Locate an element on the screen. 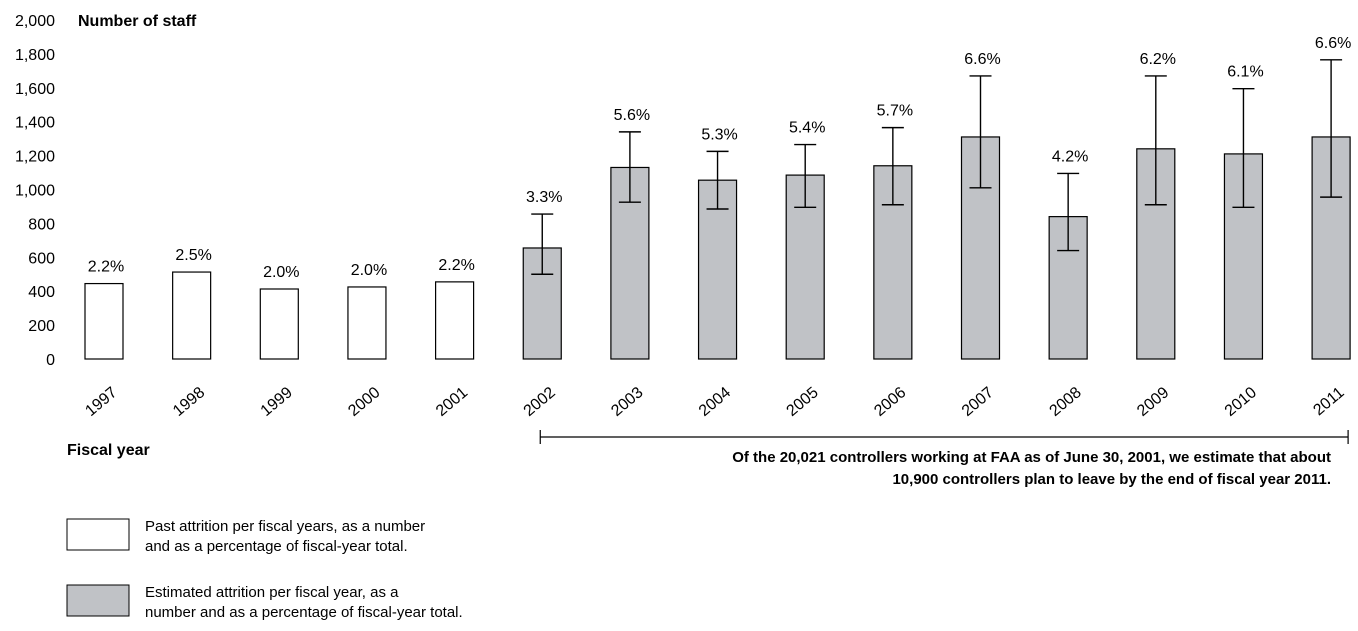 The width and height of the screenshot is (1358, 631). bar-2001 is located at coordinates (455, 320).